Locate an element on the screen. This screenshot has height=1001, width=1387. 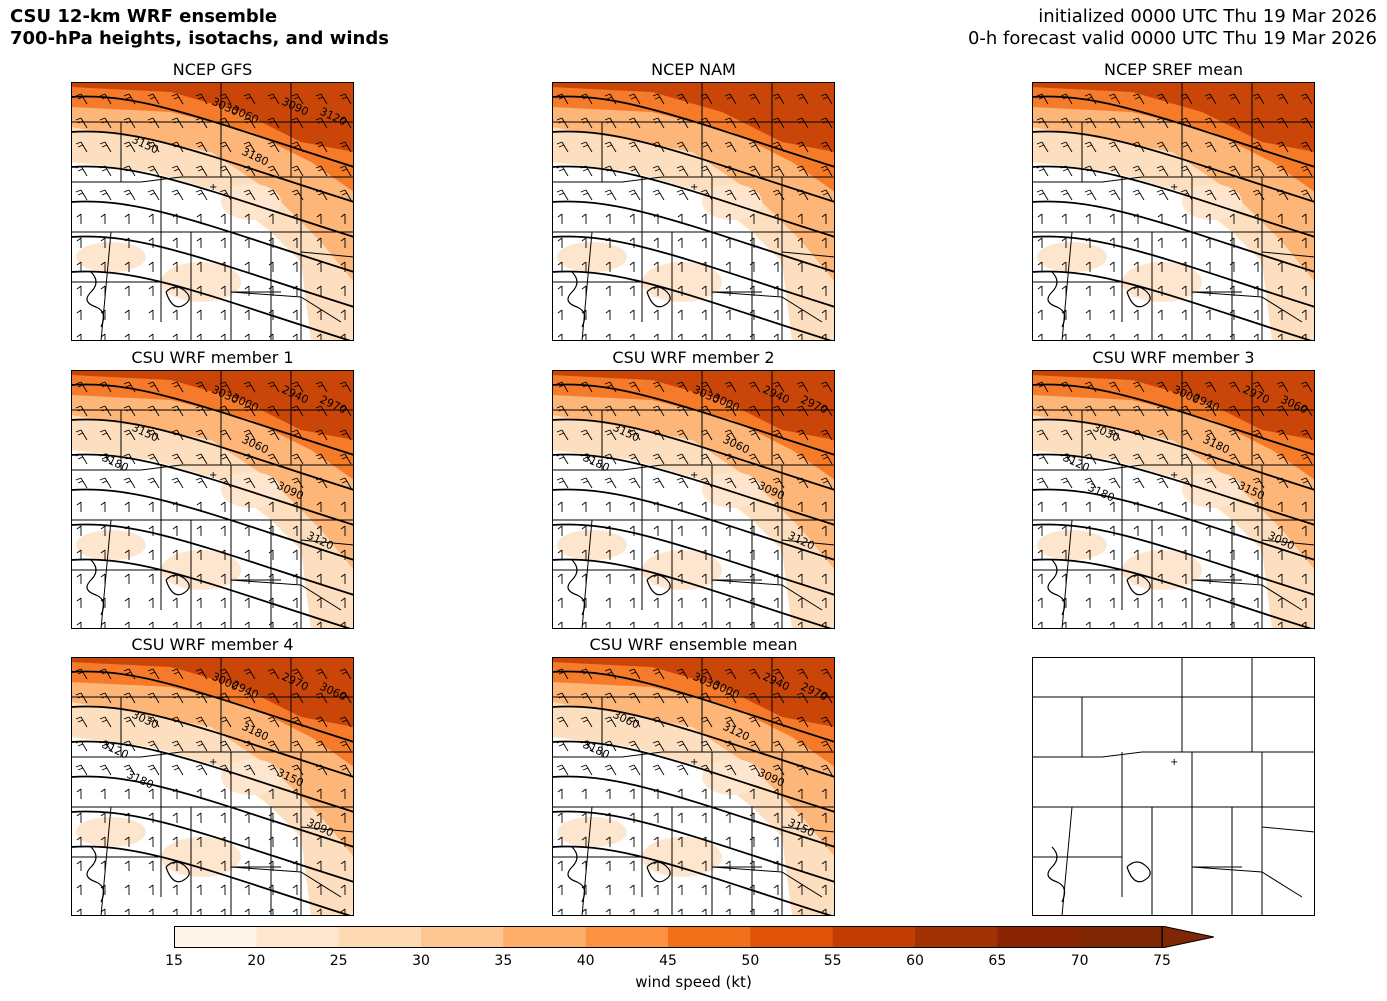
colorbar-tick-label: 55 is located at coordinates (832, 961).